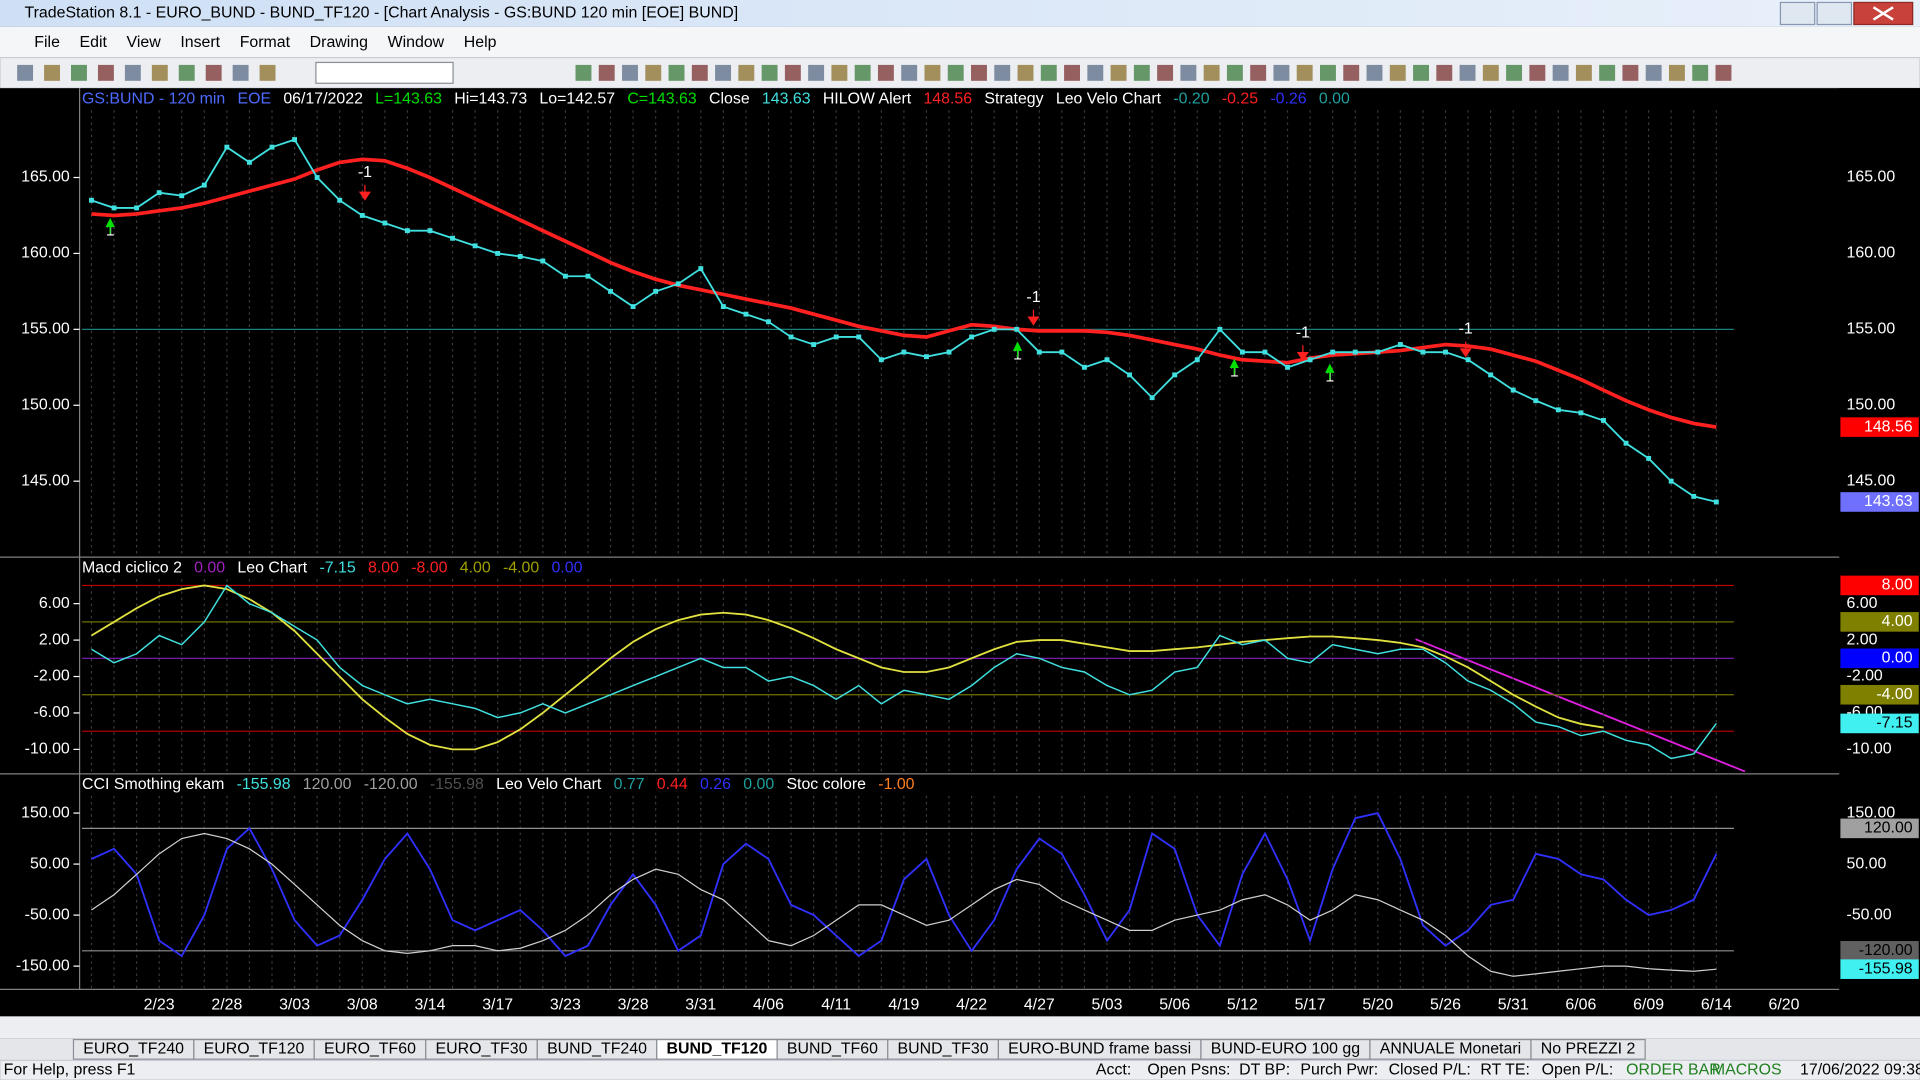 The width and height of the screenshot is (1920, 1080). Describe the element at coordinates (1888, 828) in the screenshot. I see `value-badge-label: 120.00` at that location.